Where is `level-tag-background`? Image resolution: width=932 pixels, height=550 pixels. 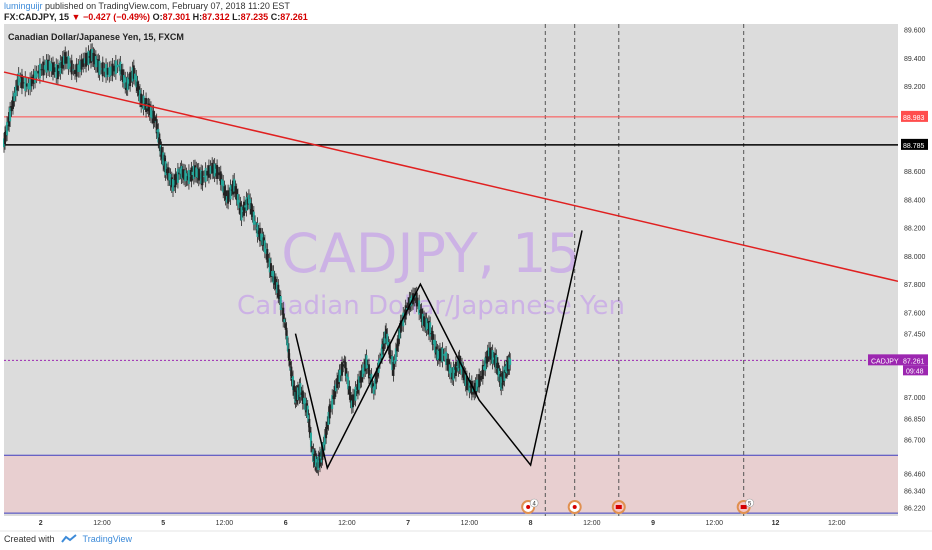
level-tag-background is located at coordinates (914, 116).